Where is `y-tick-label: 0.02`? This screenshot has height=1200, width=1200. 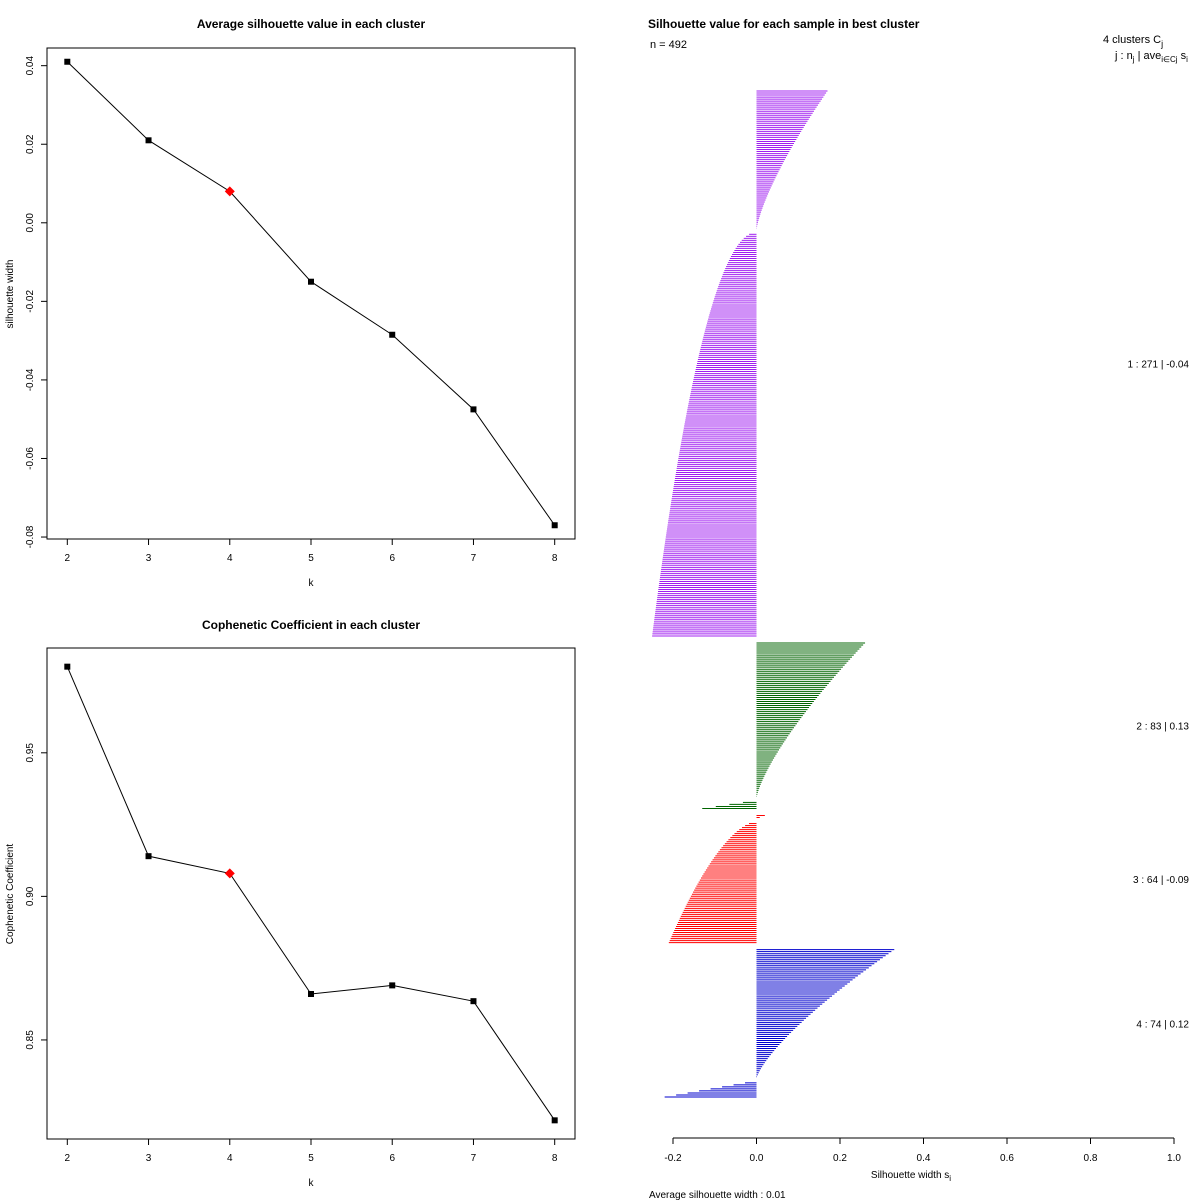
y-tick-label: 0.02 is located at coordinates (30, 144).